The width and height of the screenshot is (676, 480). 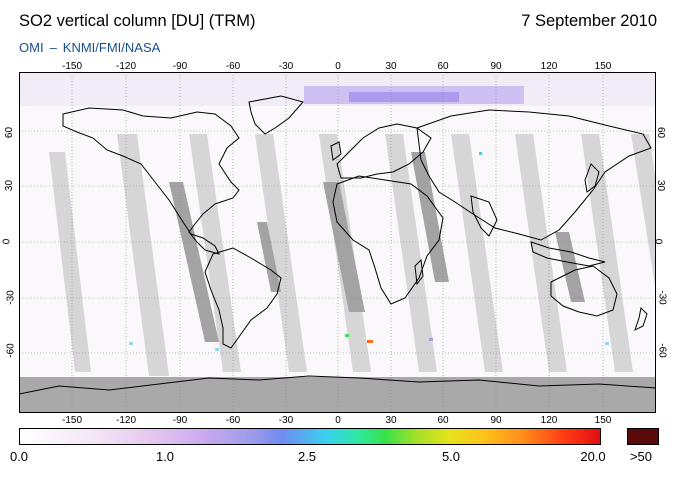 What do you see at coordinates (19, 456) in the screenshot?
I see `colorbar-label: 0.0` at bounding box center [19, 456].